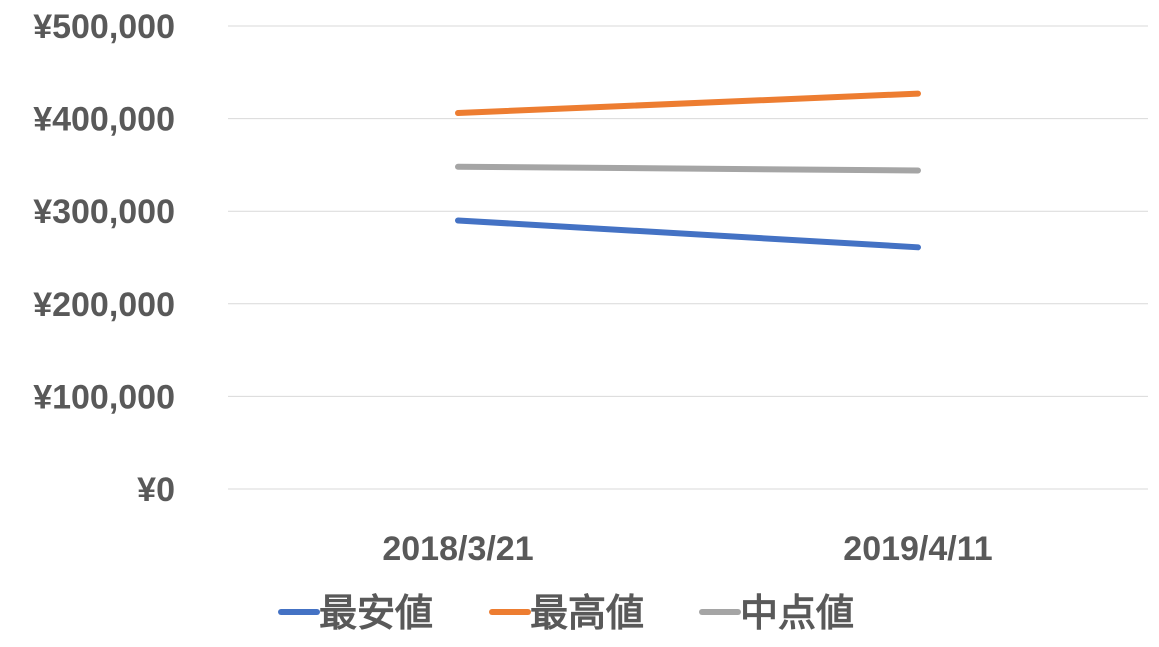  What do you see at coordinates (797, 613) in the screenshot?
I see `legend-label: 中点値` at bounding box center [797, 613].